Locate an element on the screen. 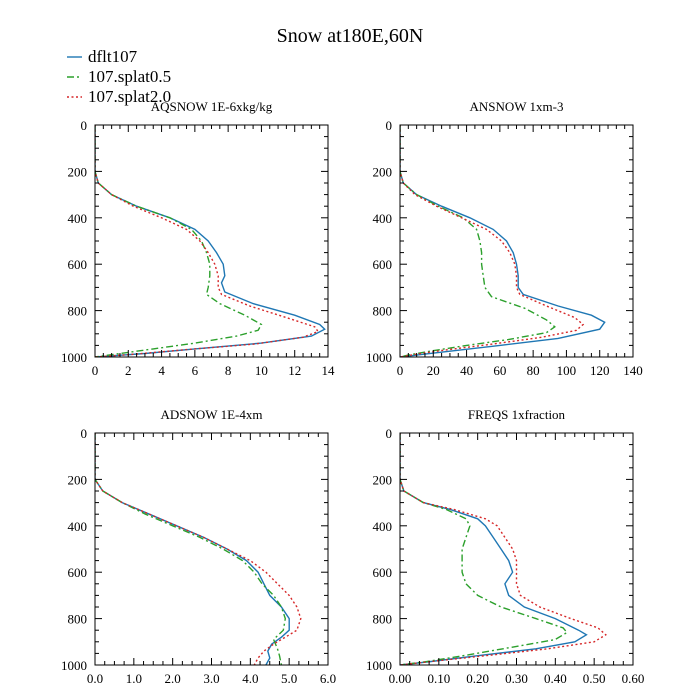  x-tick-label: 10 is located at coordinates (261, 370).